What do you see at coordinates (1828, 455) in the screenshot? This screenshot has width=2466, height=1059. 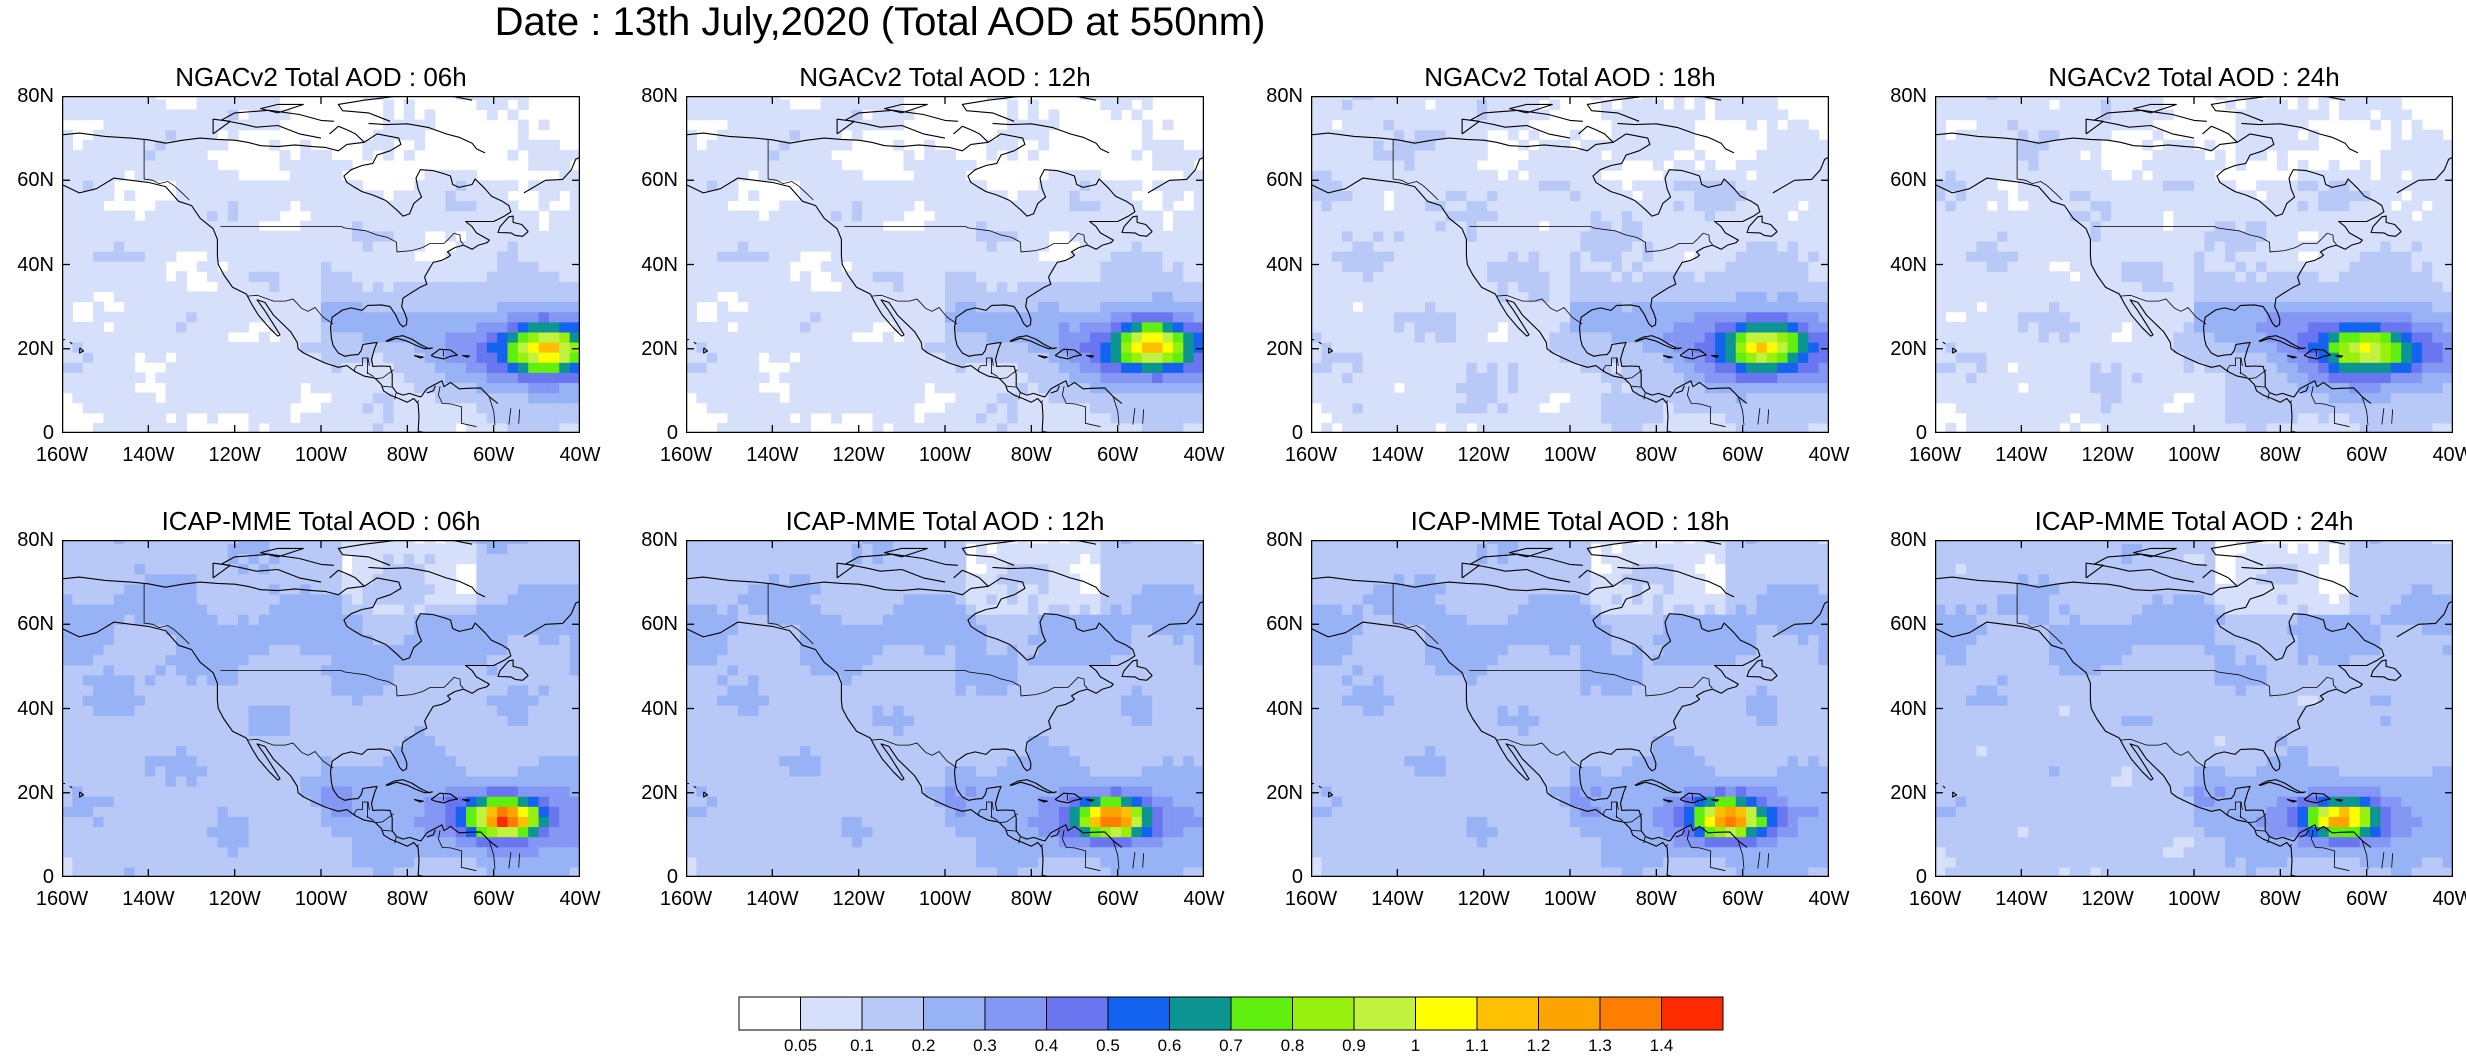 I see `x-tick-label: 40W` at bounding box center [1828, 455].